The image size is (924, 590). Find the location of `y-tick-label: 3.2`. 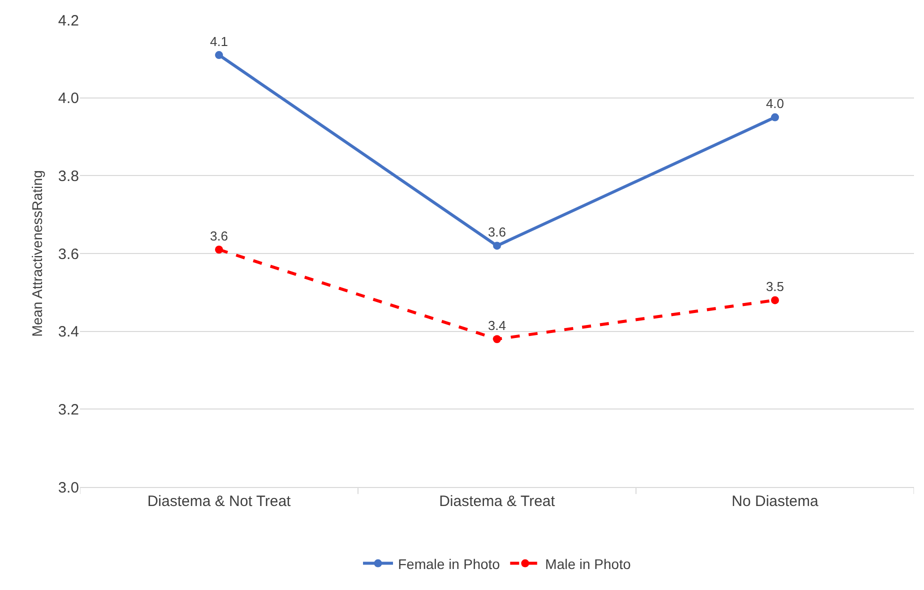

y-tick-label: 3.2 is located at coordinates (68, 409).